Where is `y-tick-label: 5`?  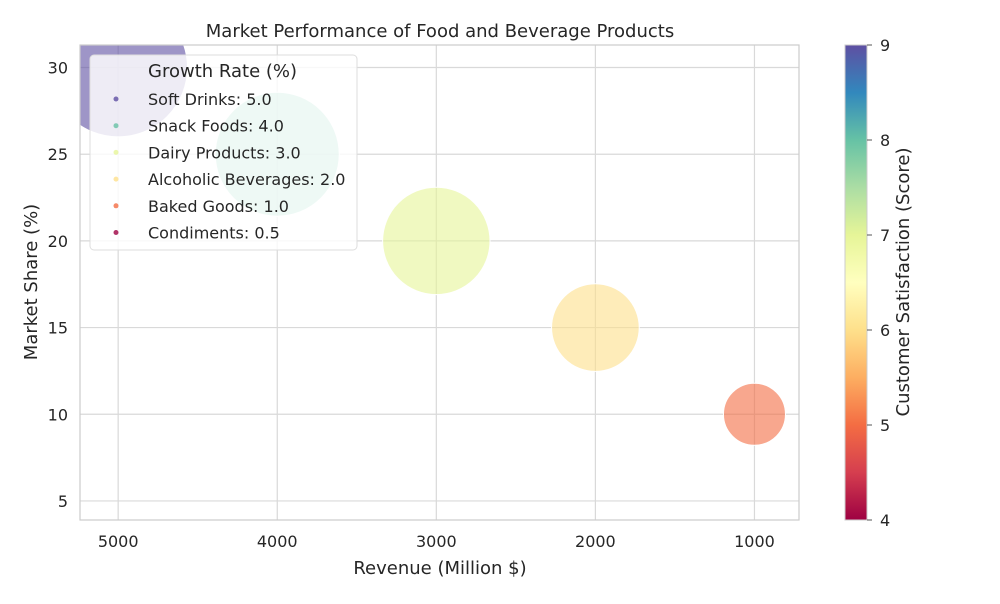 y-tick-label: 5 is located at coordinates (63, 501).